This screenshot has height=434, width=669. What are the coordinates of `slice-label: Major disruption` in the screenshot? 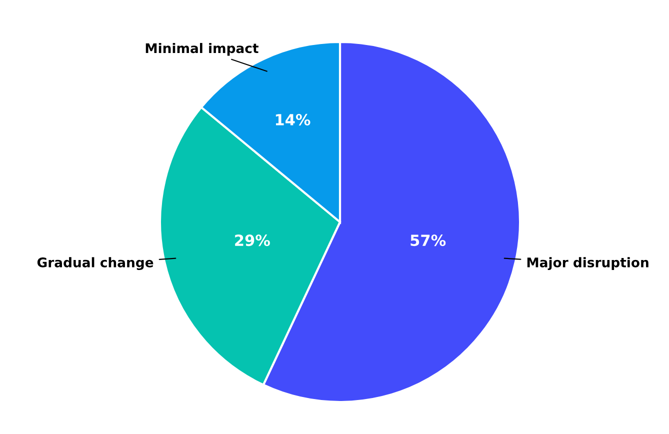 It's located at (587, 263).